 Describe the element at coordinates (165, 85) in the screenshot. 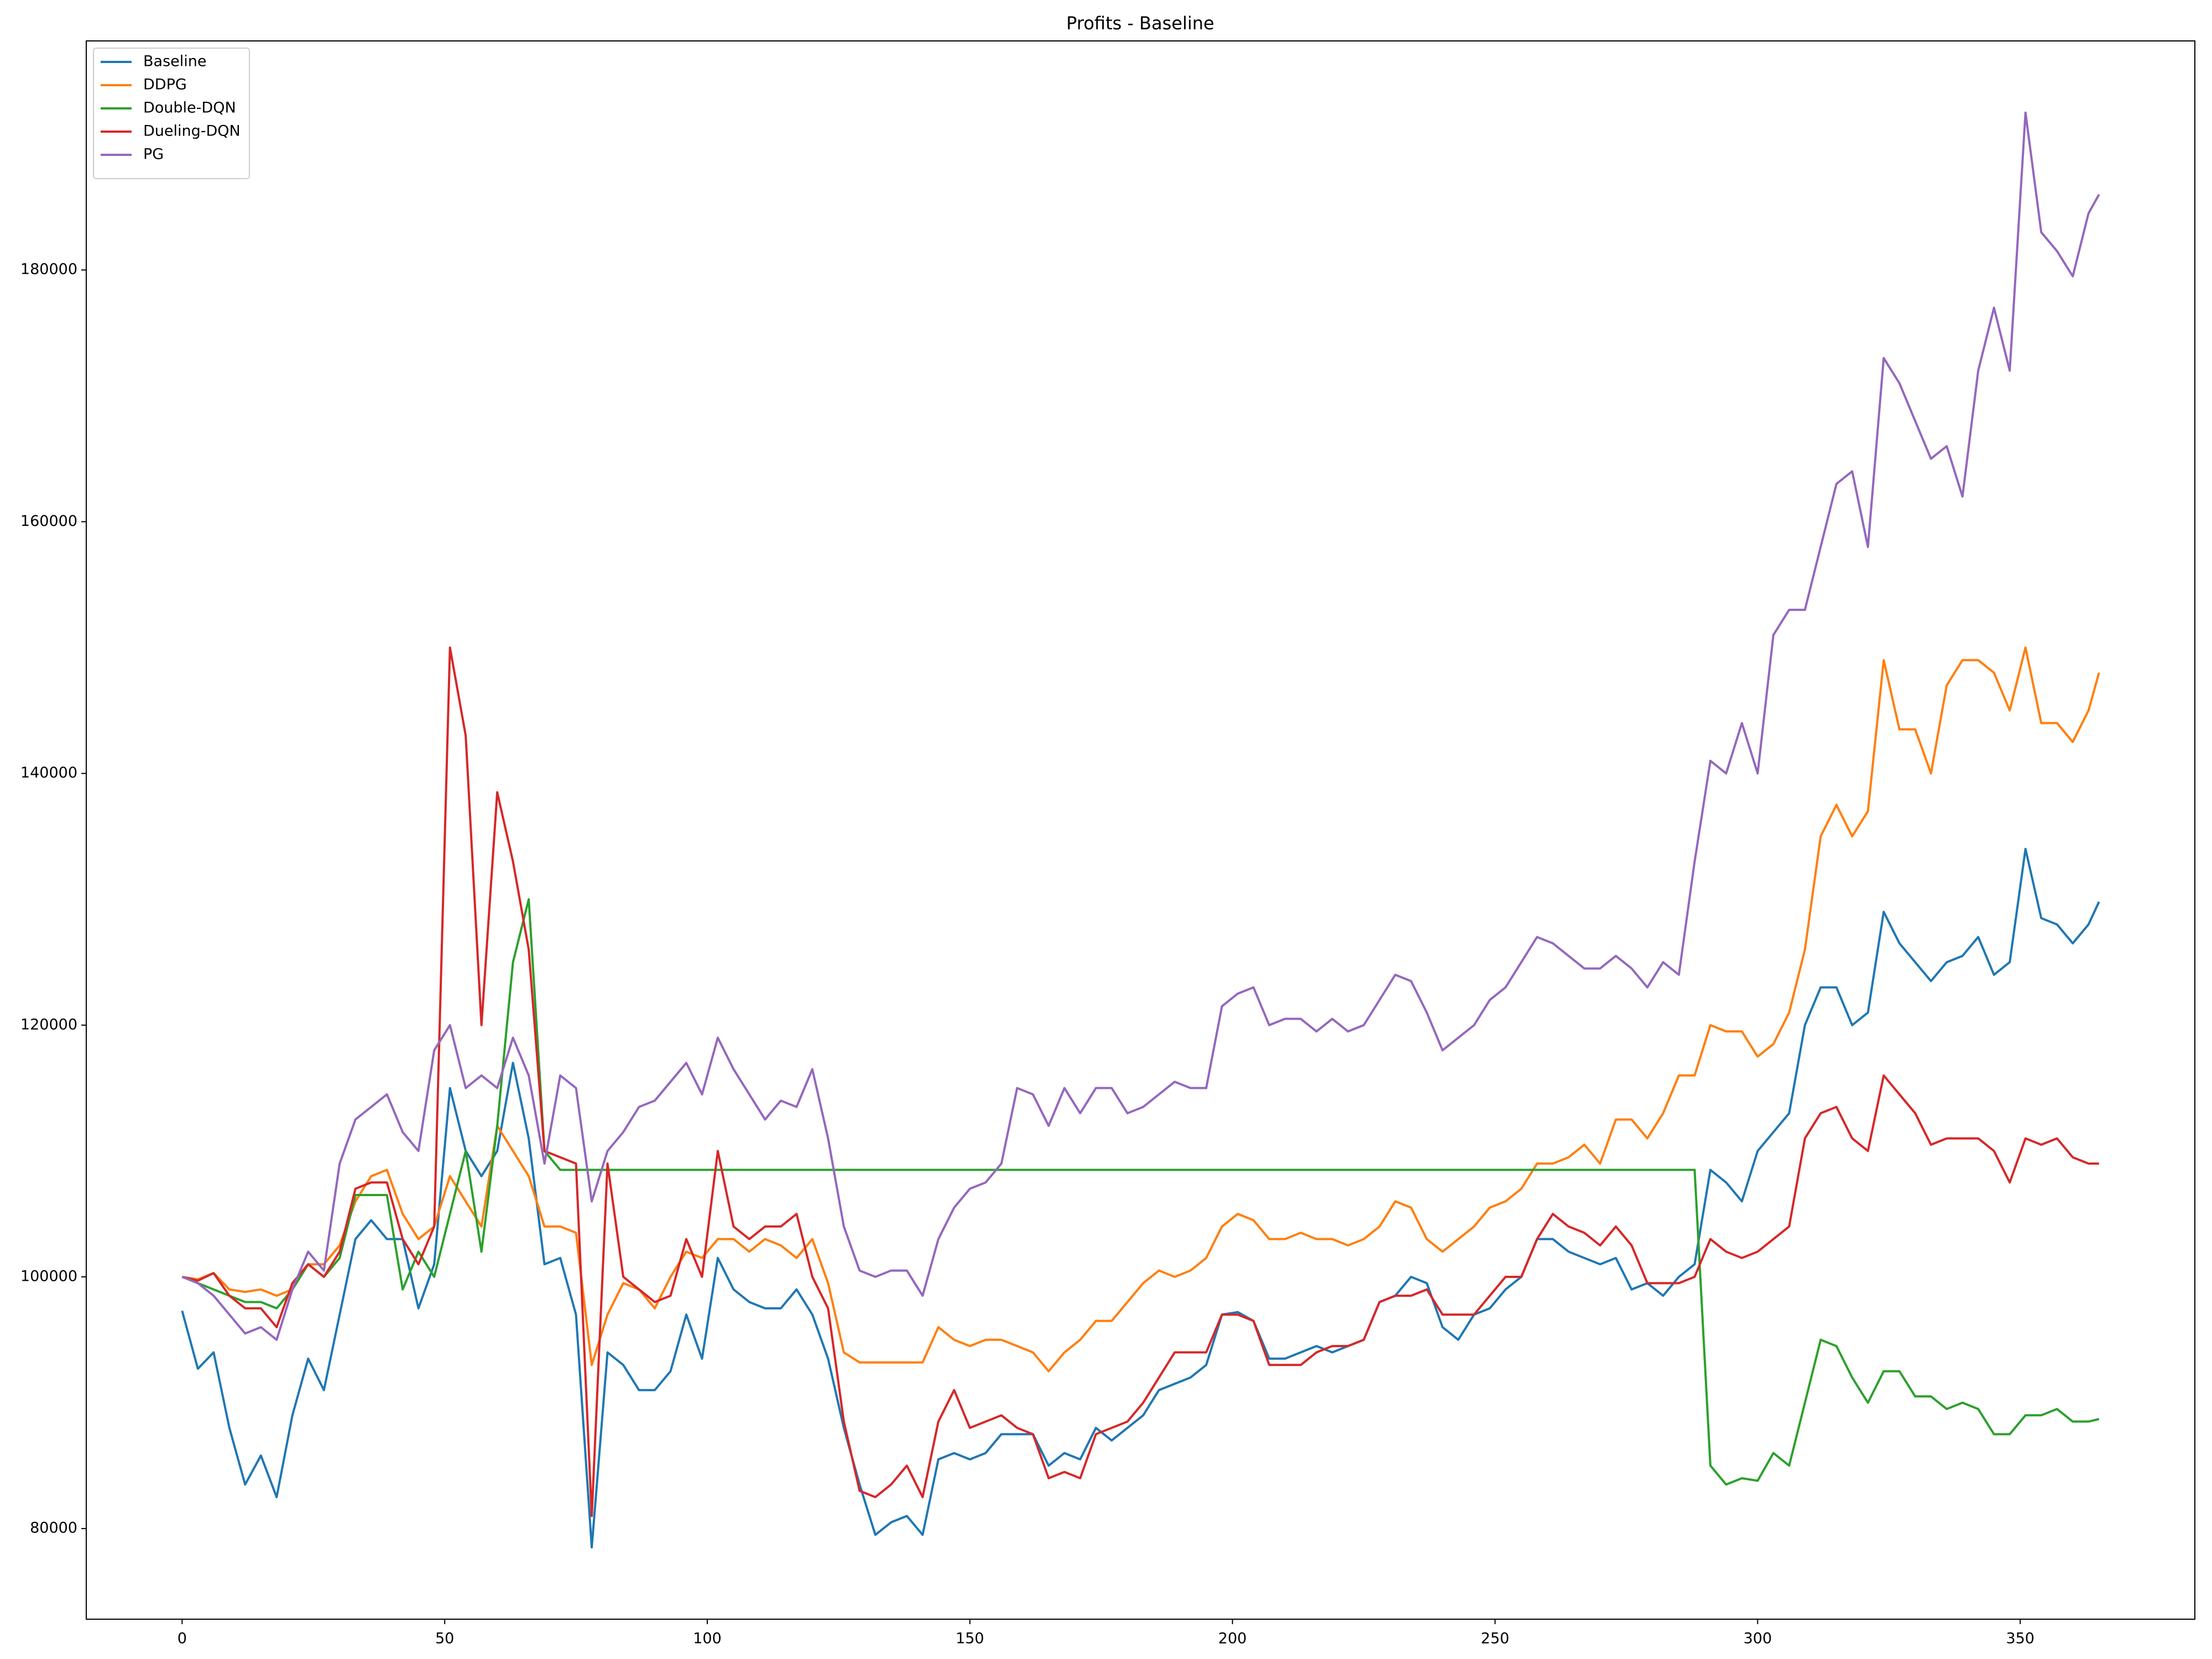

I see `legend-label: DDPG` at that location.